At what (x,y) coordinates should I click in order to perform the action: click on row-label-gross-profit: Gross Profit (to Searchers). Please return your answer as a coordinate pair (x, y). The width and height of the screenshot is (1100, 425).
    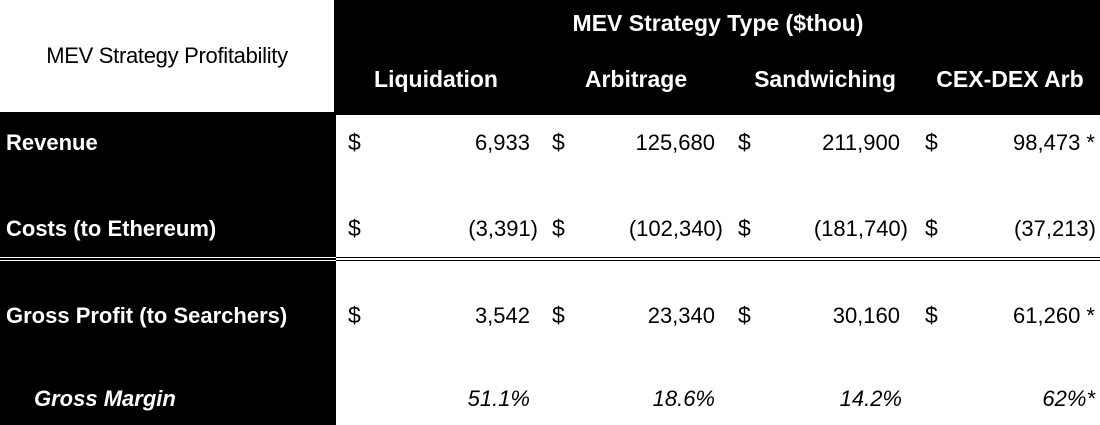
    Looking at the image, I should click on (147, 315).